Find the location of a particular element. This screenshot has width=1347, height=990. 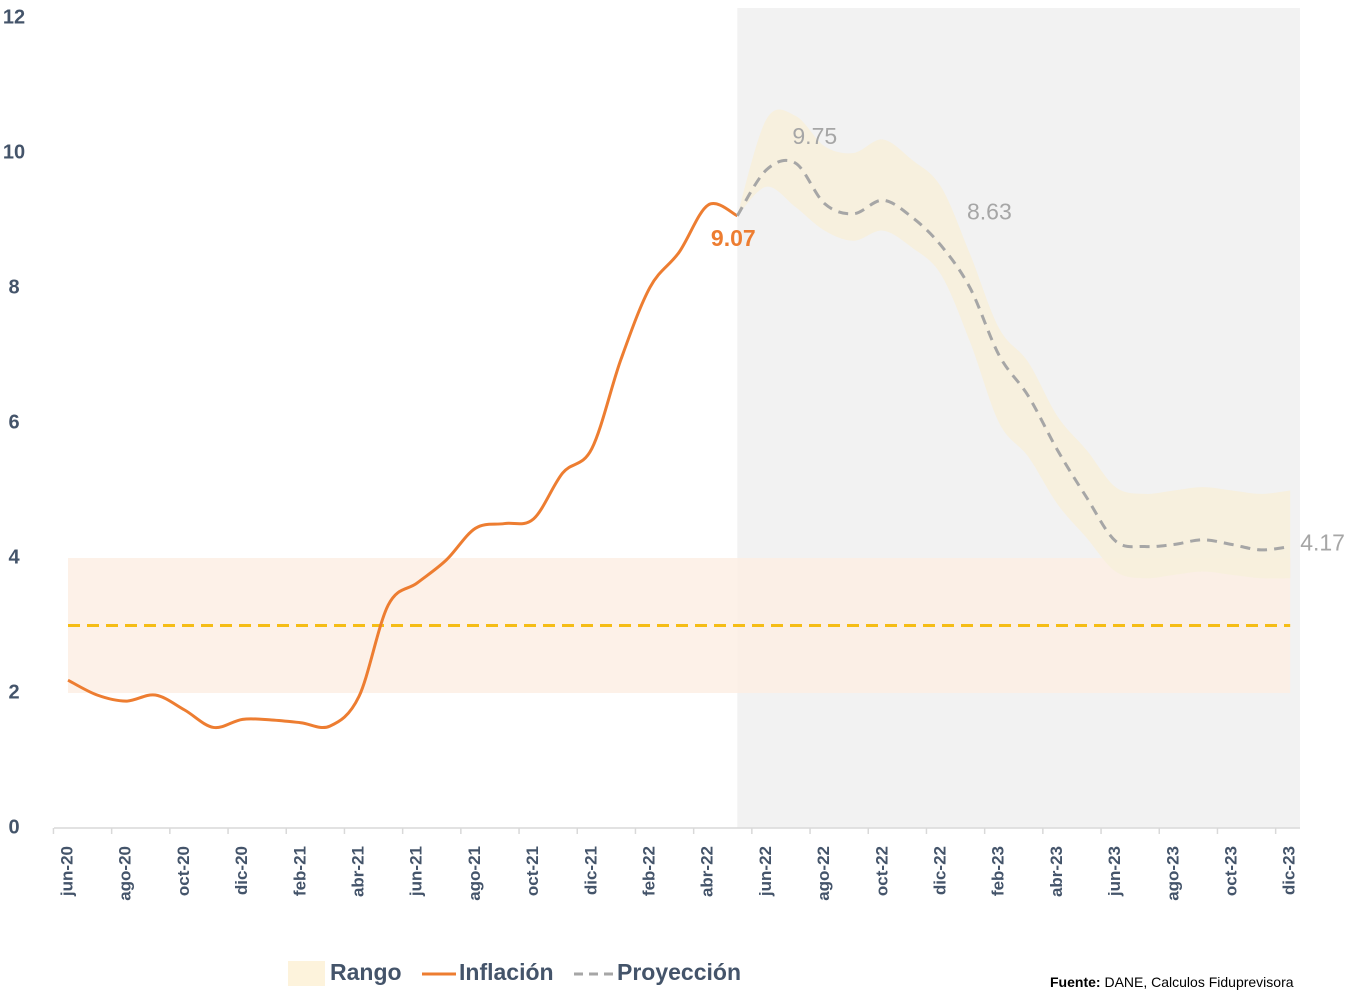

y-tick-label: 0 is located at coordinates (13, 827).